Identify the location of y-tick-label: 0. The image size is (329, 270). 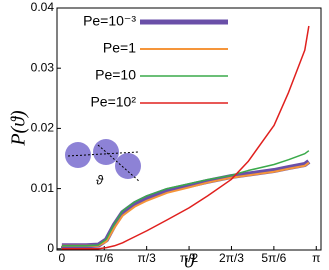
(50, 248).